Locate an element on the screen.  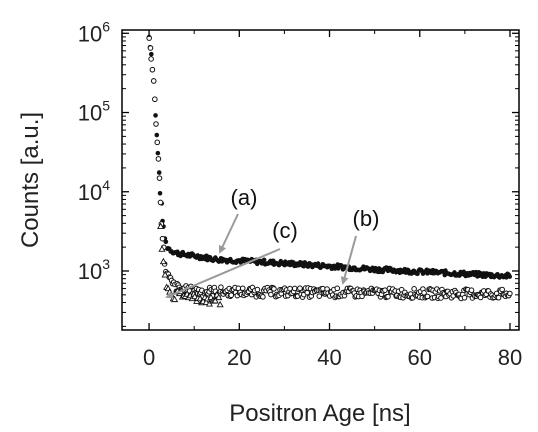
y-tick-exponent: 4 is located at coordinates (106, 185).